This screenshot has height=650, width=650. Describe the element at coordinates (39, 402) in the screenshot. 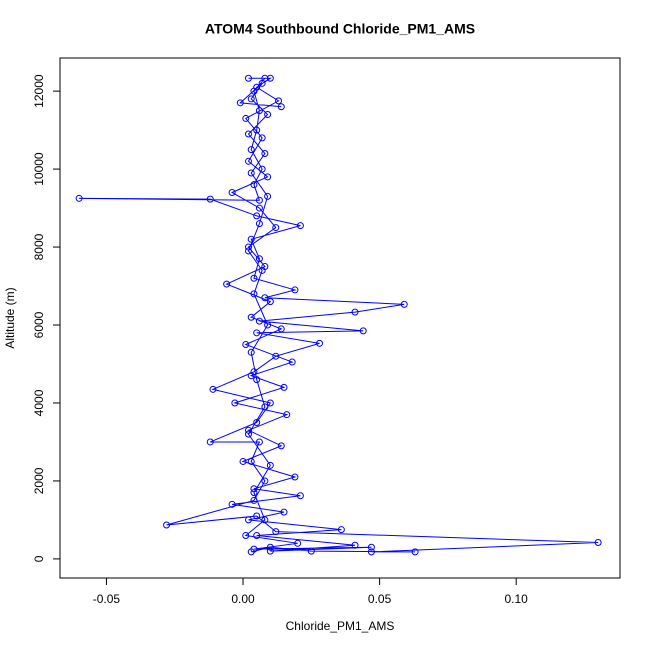

I see `y-tick-label: 4000` at that location.